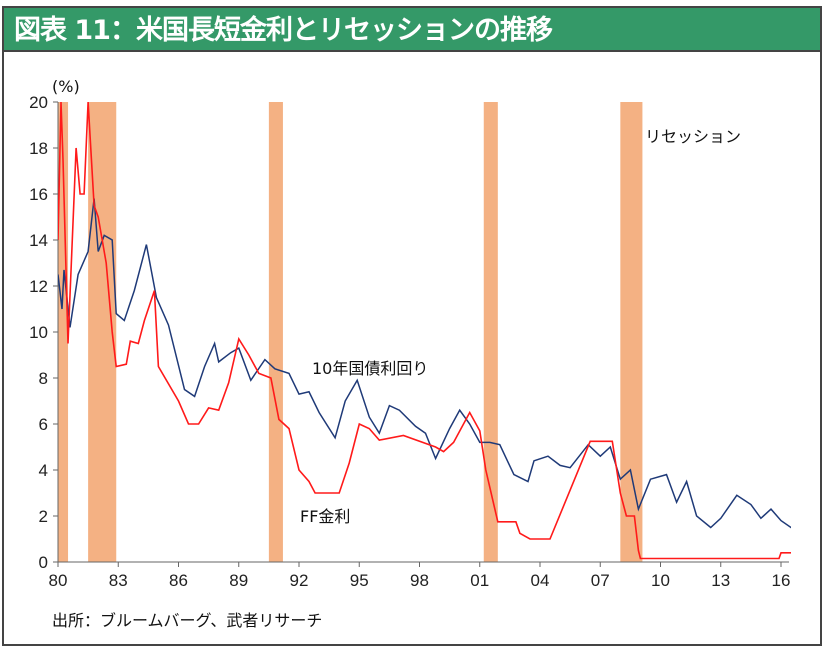 This screenshot has height=653, width=829. I want to click on y-tick-label: 8, so click(43, 378).